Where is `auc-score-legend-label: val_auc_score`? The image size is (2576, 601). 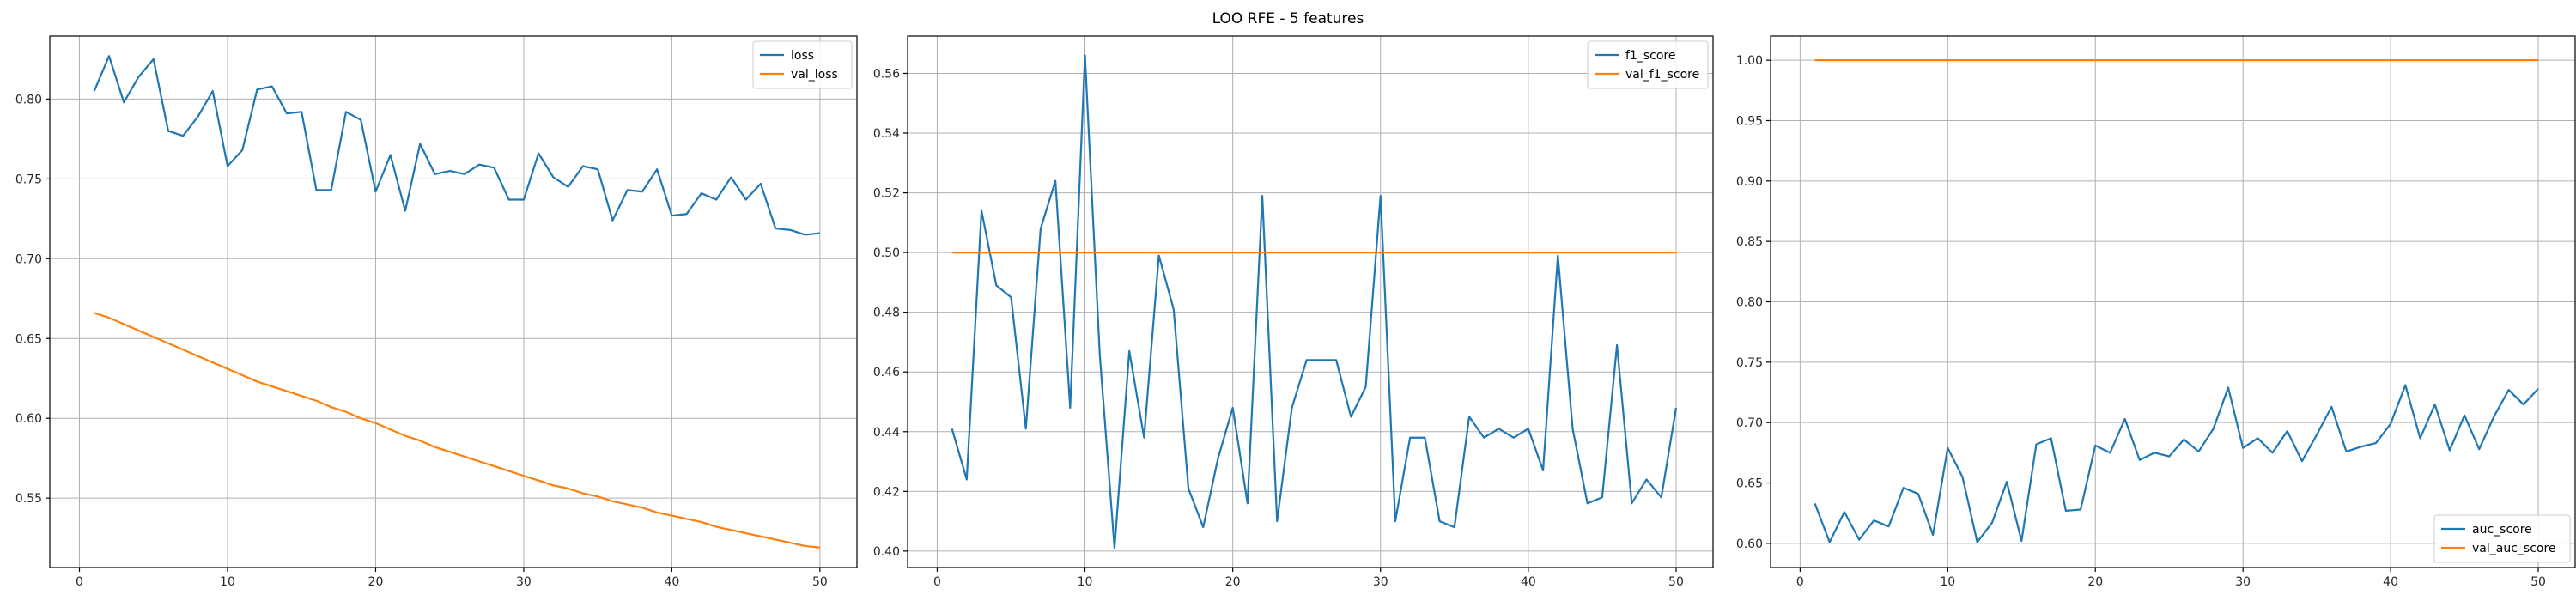 auc-score-legend-label: val_auc_score is located at coordinates (2514, 548).